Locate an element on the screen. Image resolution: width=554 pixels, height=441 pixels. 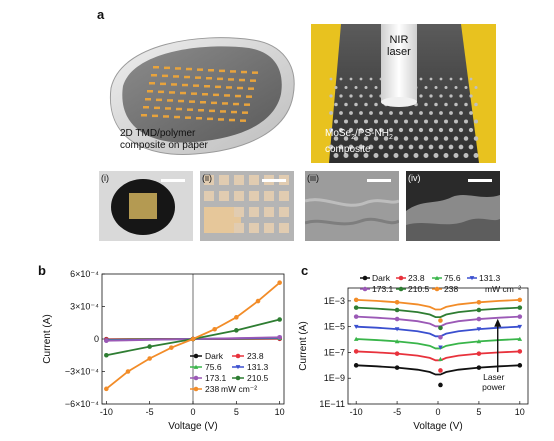
y-tick-label: 0 is located at coordinates (96, 339).